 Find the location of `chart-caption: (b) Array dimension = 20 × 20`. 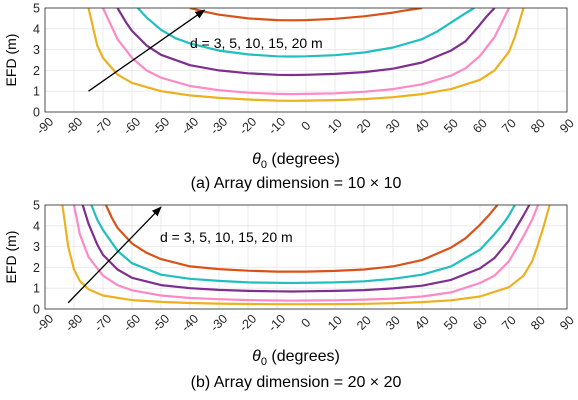

chart-caption: (b) Array dimension = 20 × 20 is located at coordinates (296, 382).